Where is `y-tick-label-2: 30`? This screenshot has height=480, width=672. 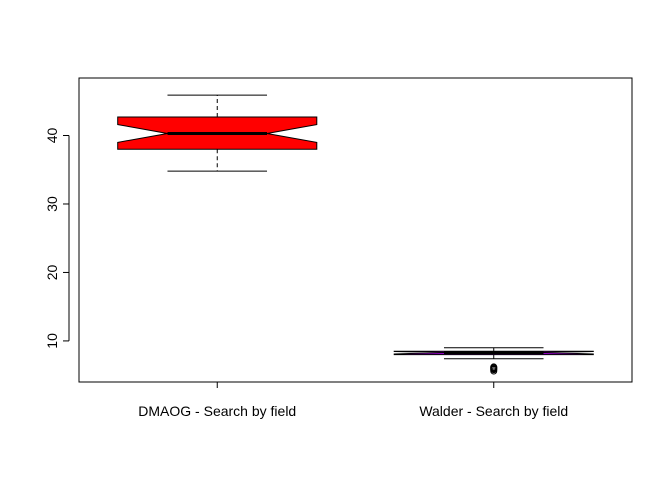 y-tick-label-2: 30 is located at coordinates (52, 204).